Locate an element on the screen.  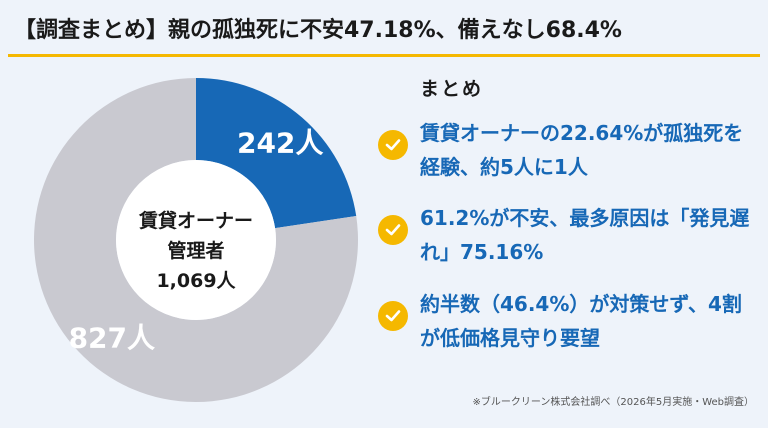
summary-point-text: 61.2%が不安、最多原因は「発見遅れ」75.16% is located at coordinates (585, 235).